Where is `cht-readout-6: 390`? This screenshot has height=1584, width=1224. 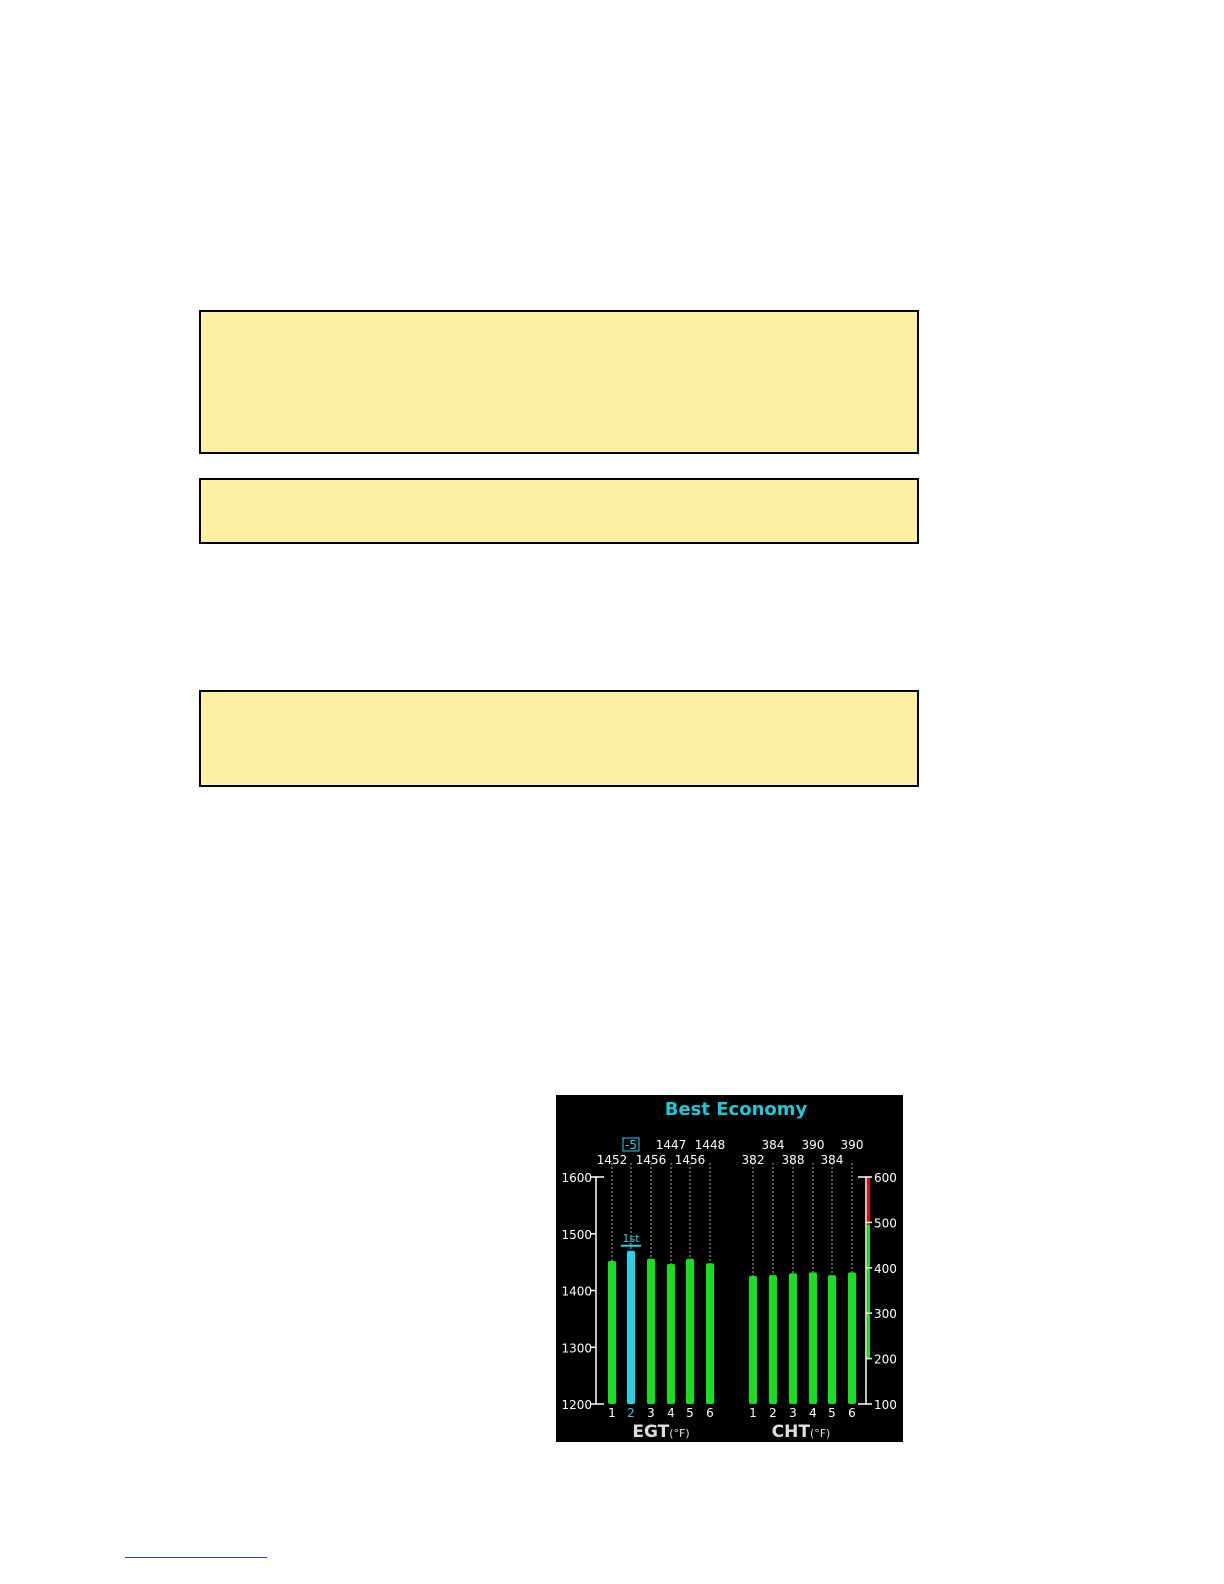 cht-readout-6: 390 is located at coordinates (852, 1145).